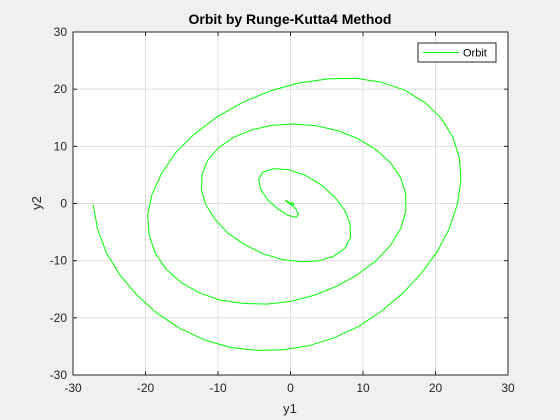 This screenshot has width=560, height=420. Describe the element at coordinates (363, 388) in the screenshot. I see `x-tick-label: 10` at that location.